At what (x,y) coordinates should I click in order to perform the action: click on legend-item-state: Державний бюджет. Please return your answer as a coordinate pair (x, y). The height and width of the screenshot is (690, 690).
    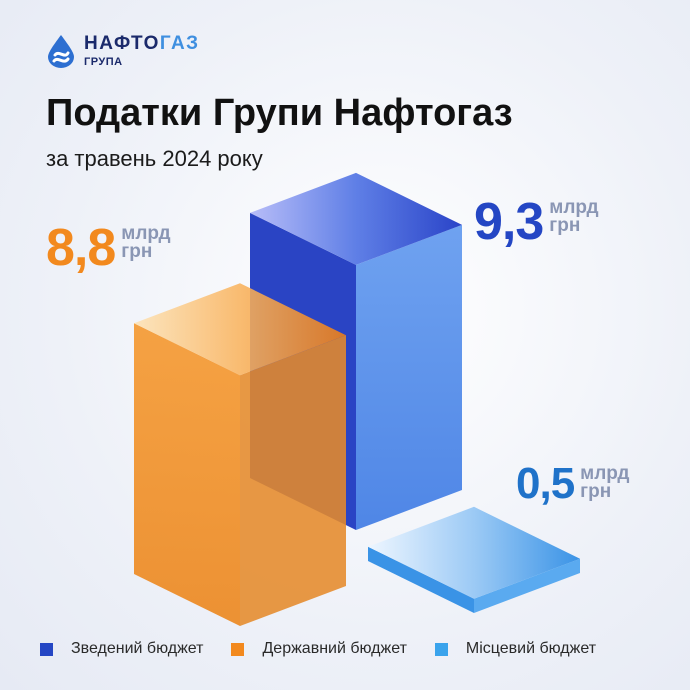
    Looking at the image, I should click on (319, 649).